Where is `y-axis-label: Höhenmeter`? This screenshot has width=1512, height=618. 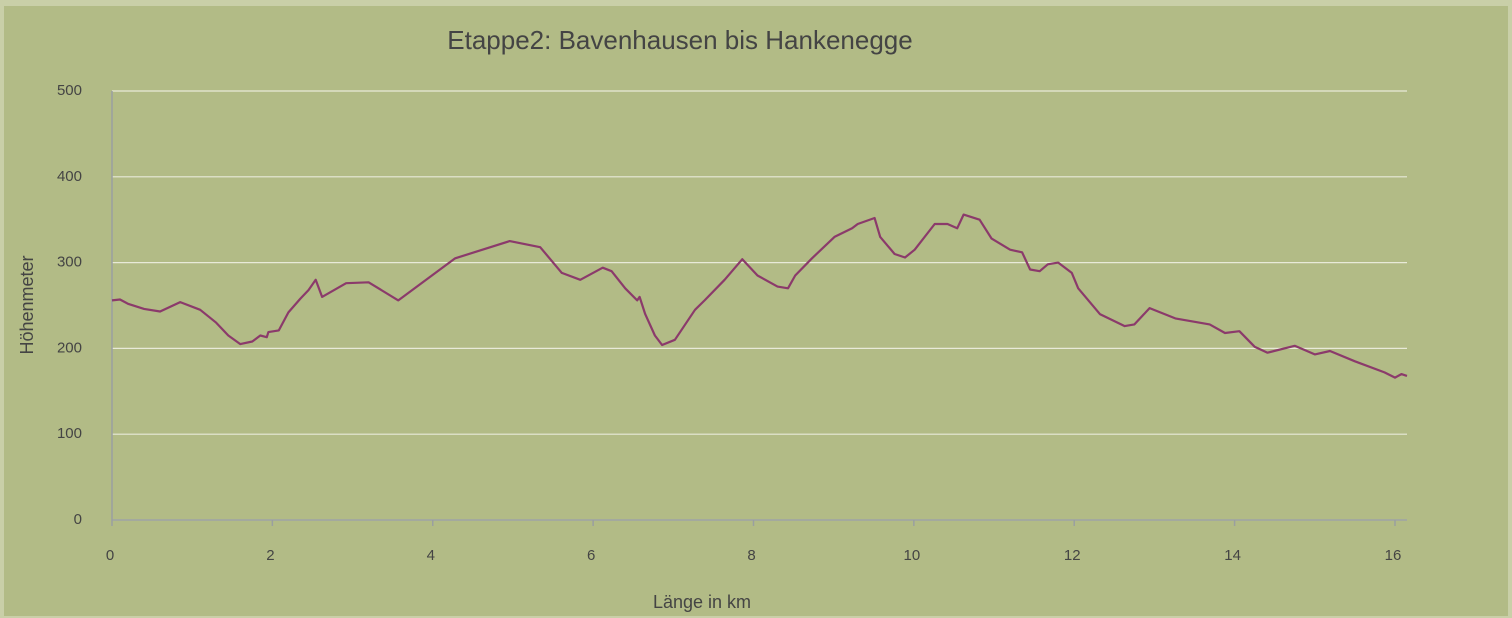 y-axis-label: Höhenmeter is located at coordinates (27, 304).